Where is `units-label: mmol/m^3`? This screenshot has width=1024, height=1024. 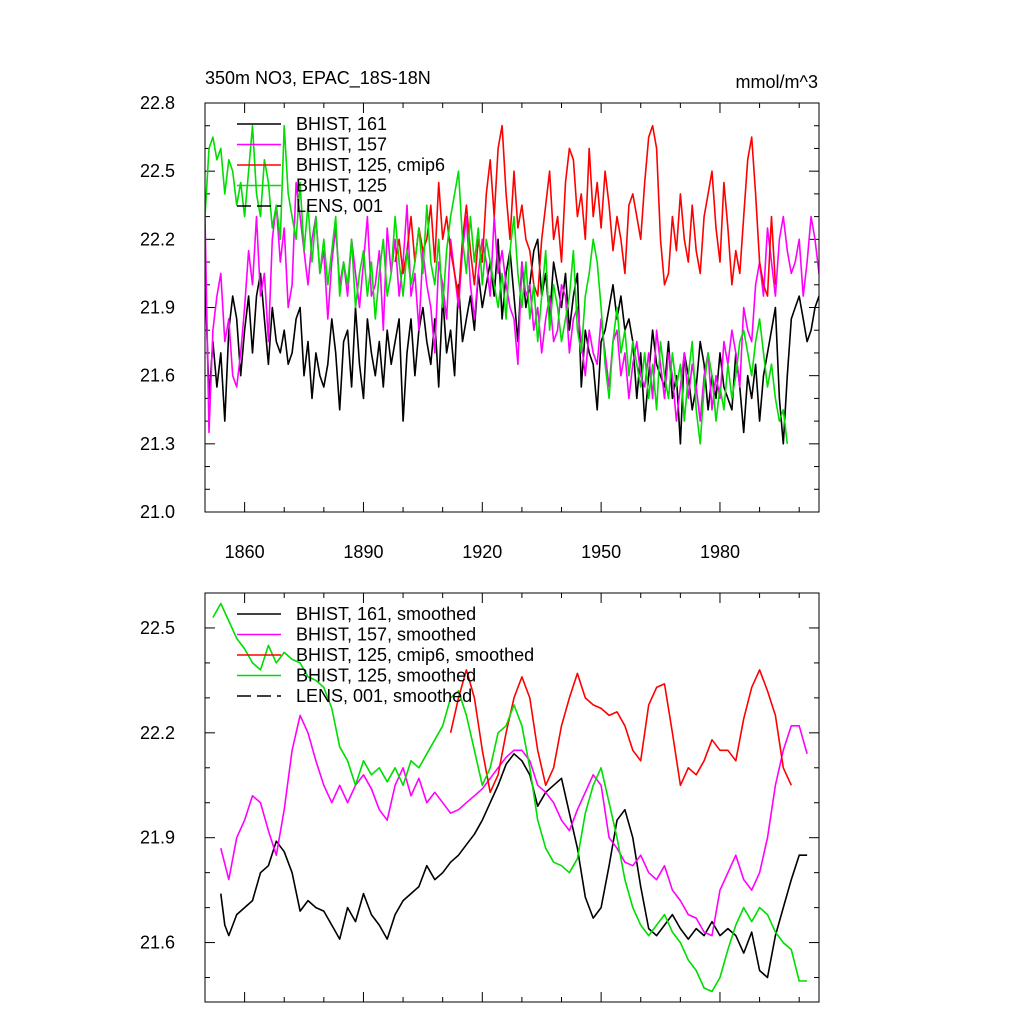 units-label: mmol/m^3 is located at coordinates (777, 82).